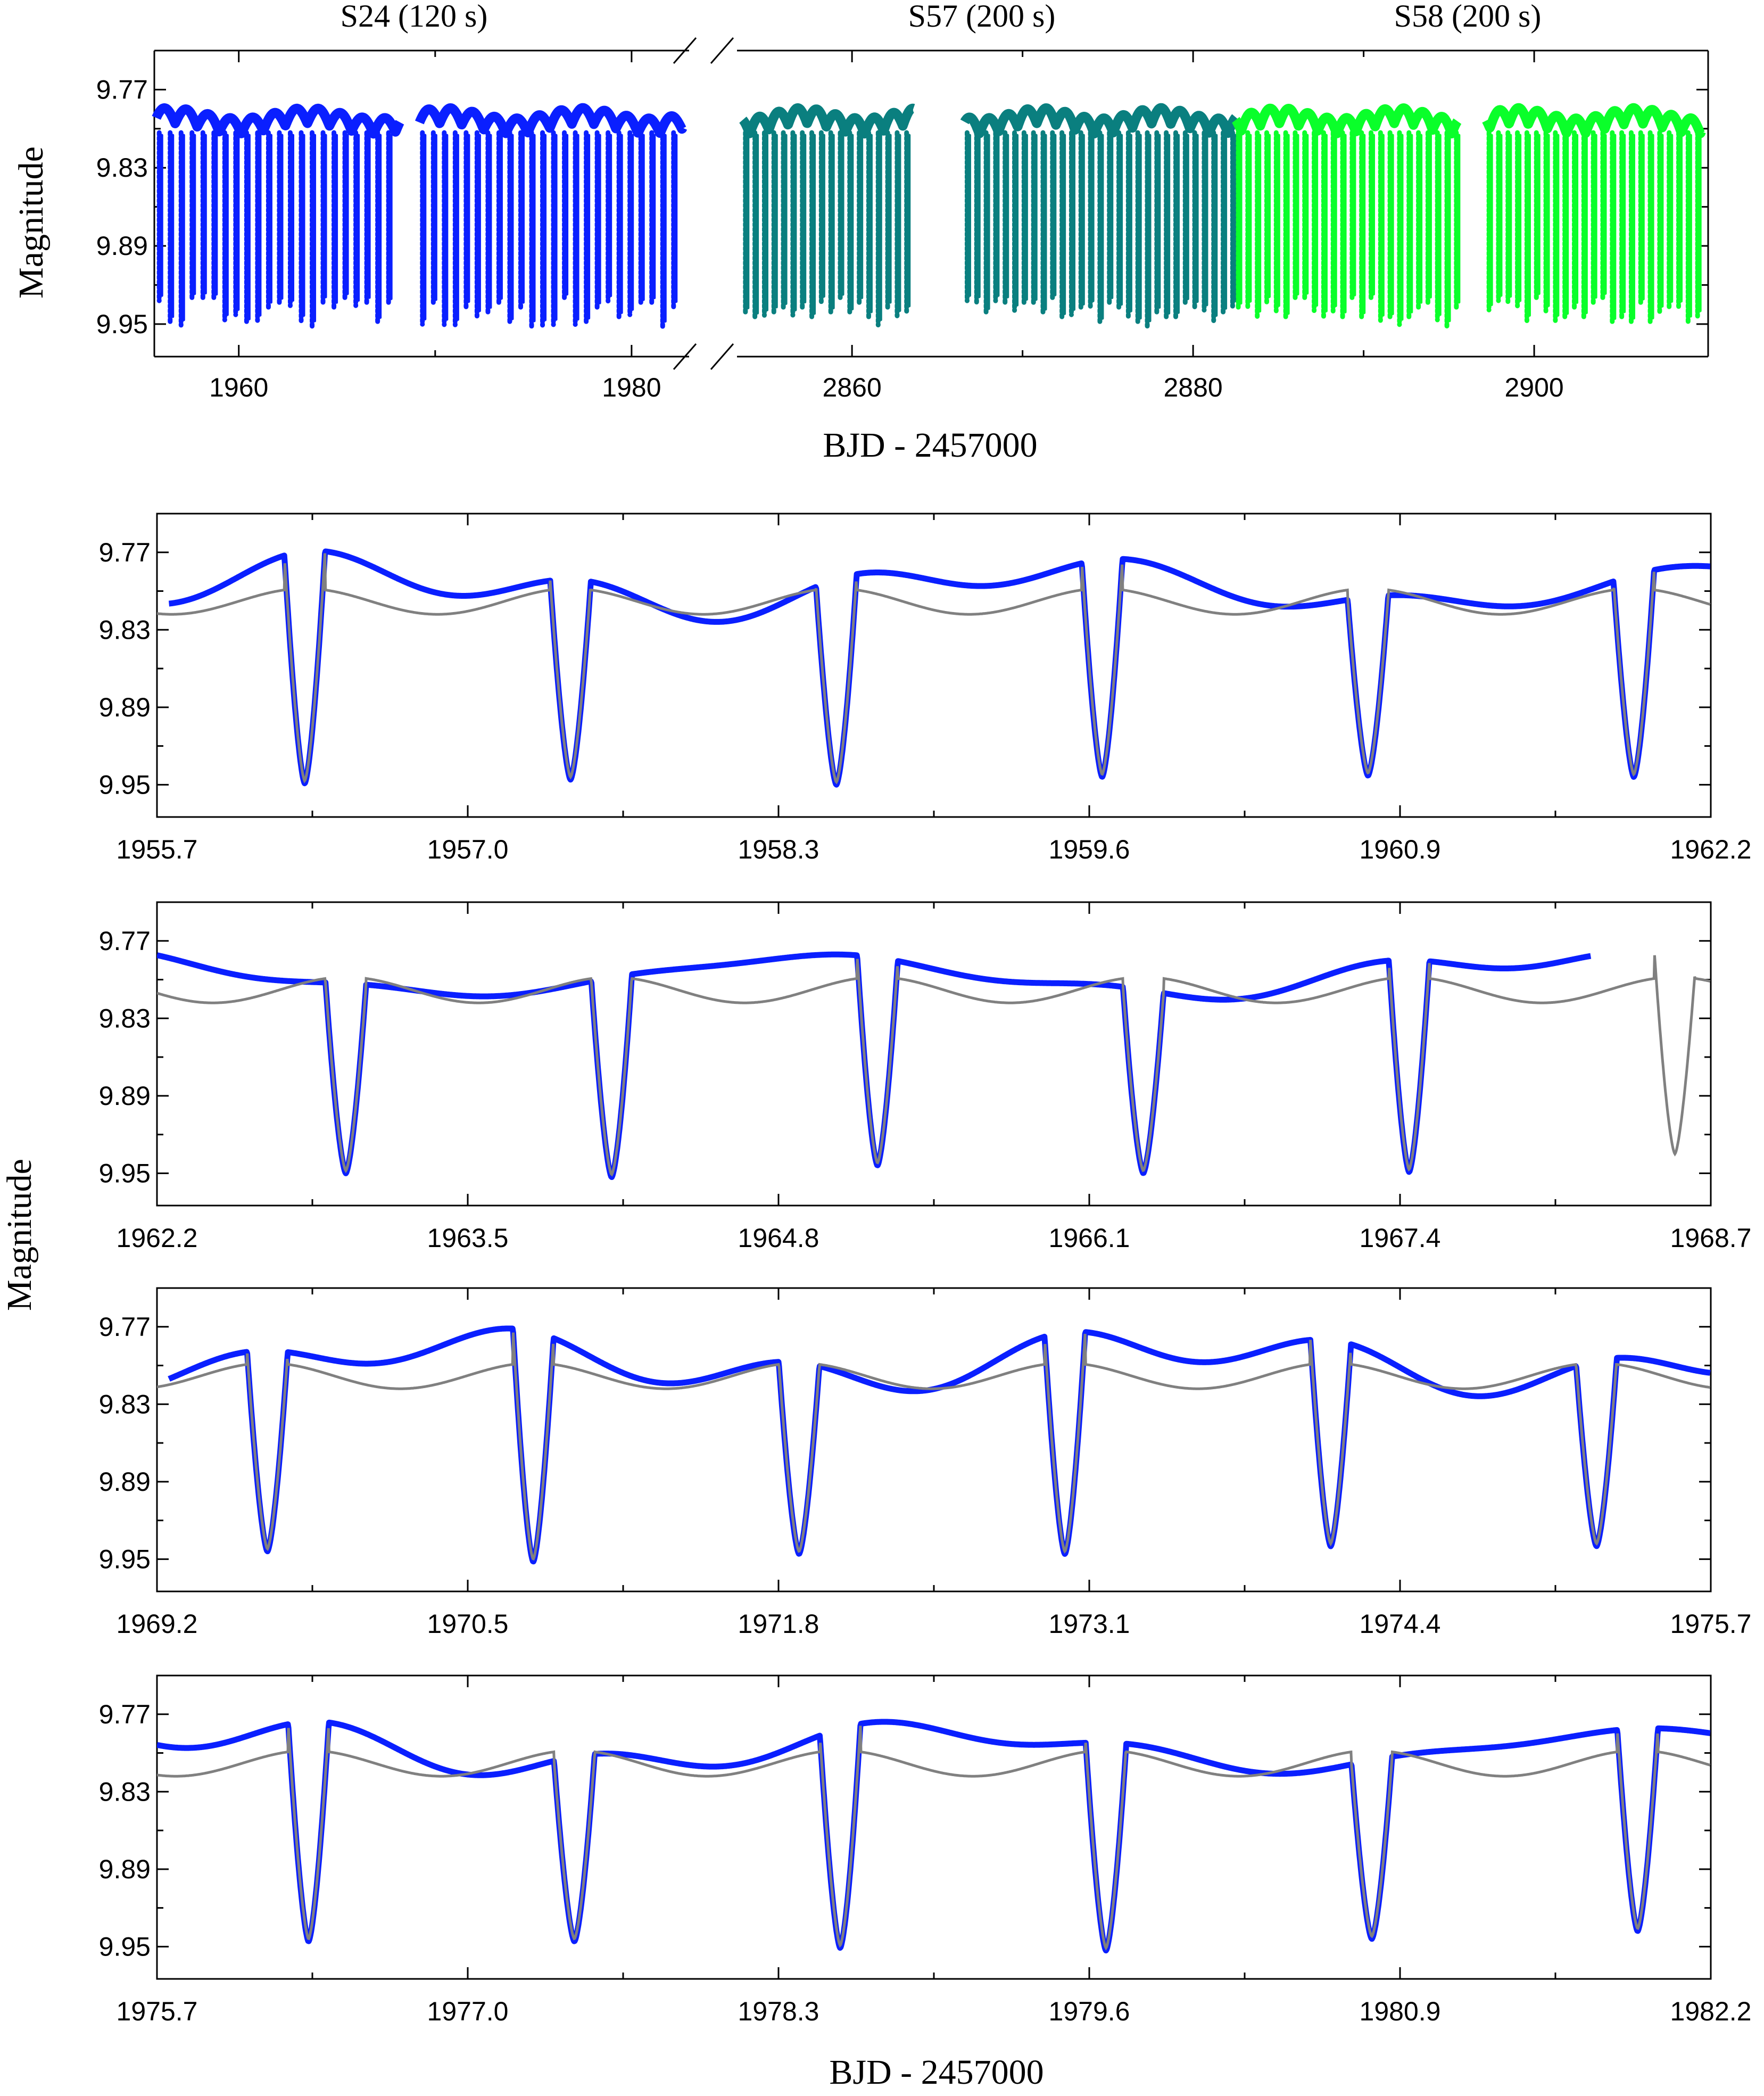 Image resolution: width=1764 pixels, height=2096 pixels. I want to click on series-s58, so click(1468, 216).